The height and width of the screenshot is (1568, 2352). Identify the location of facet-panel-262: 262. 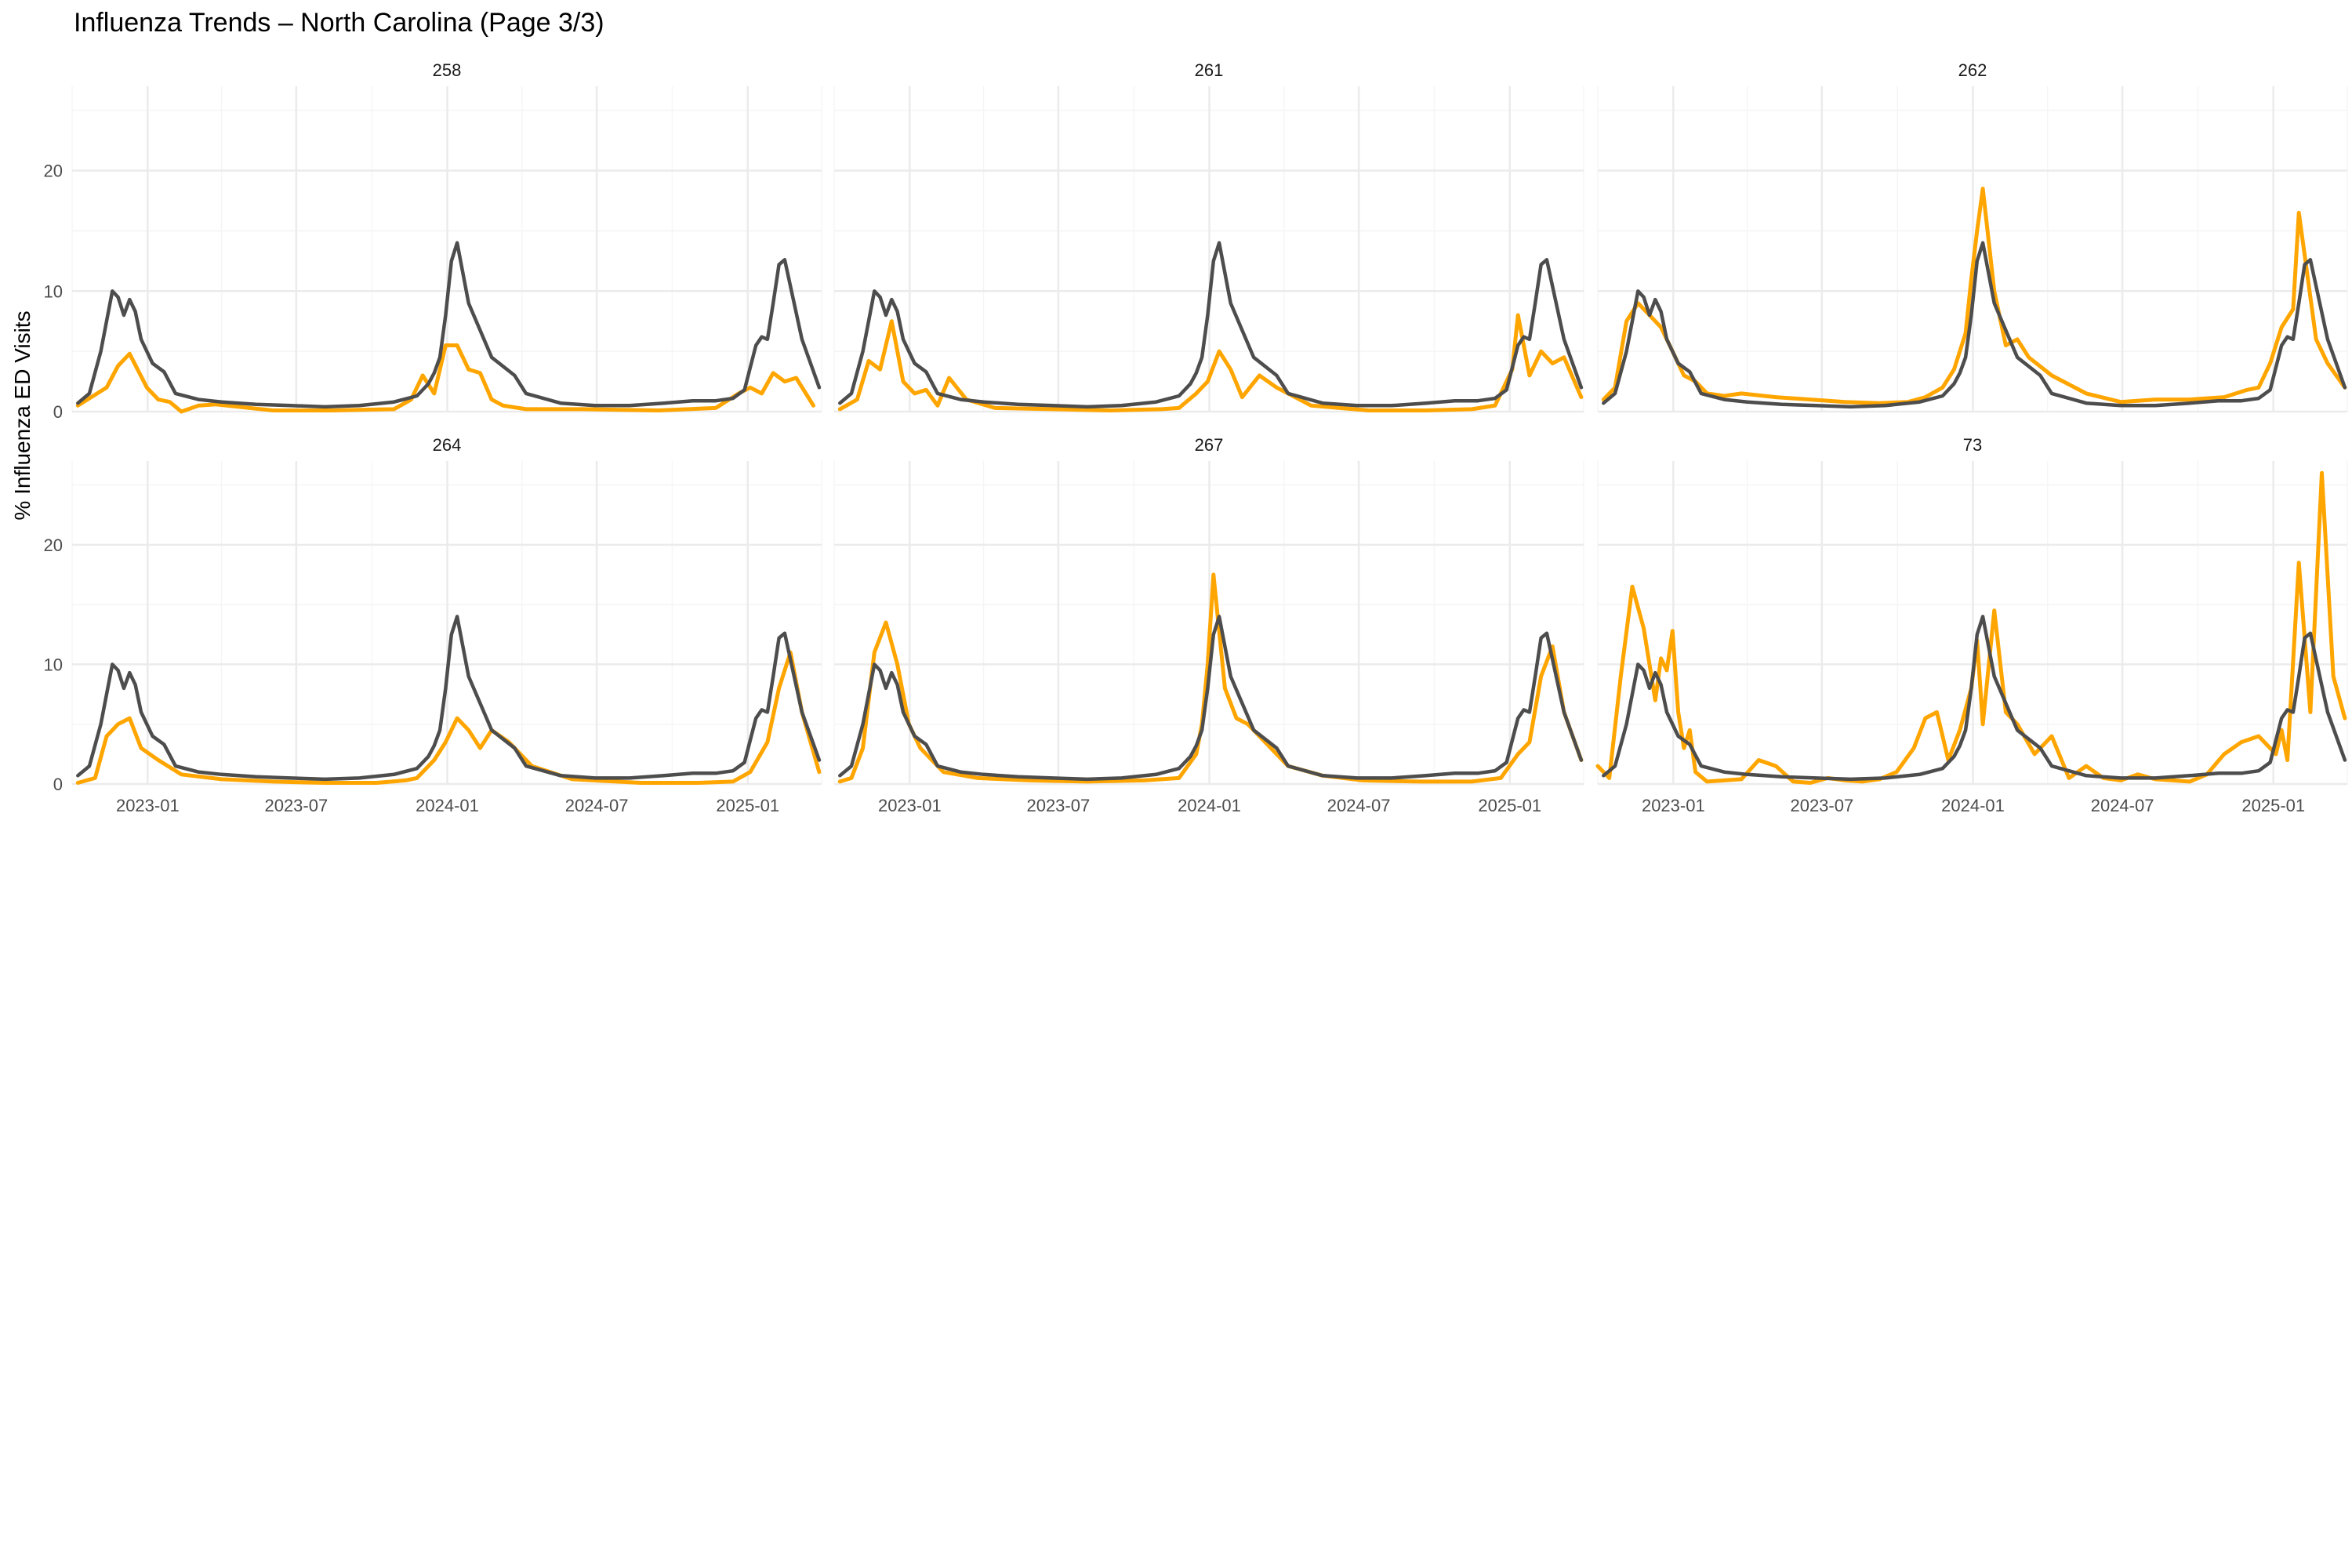
(1972, 237).